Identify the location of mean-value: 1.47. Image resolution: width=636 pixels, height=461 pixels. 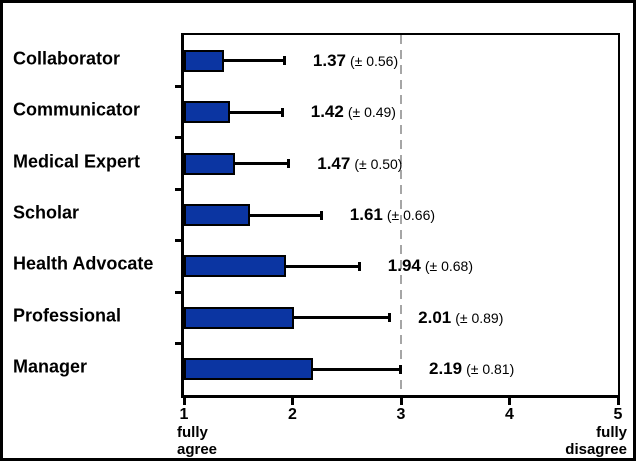
(334, 163).